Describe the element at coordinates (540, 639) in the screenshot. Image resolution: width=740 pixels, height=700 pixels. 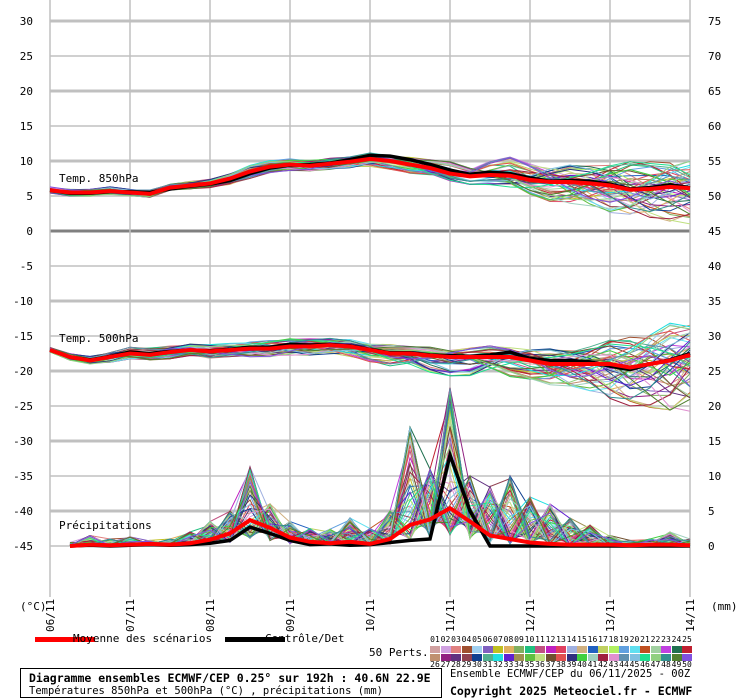
I see `member-number: 11` at that location.